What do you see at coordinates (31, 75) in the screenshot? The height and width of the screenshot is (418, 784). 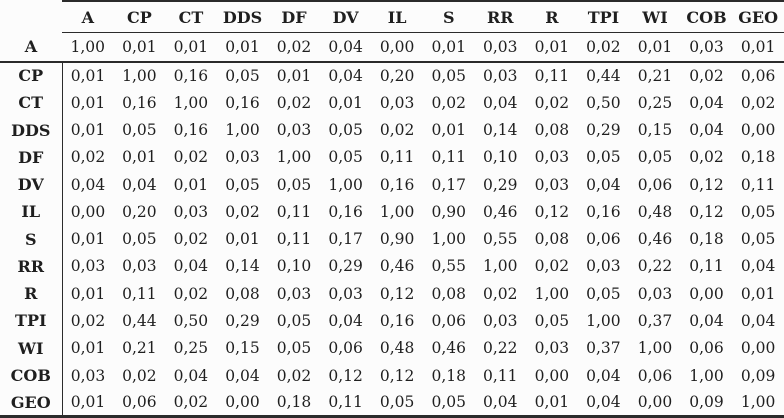 I see `row-header-cp: CP` at bounding box center [31, 75].